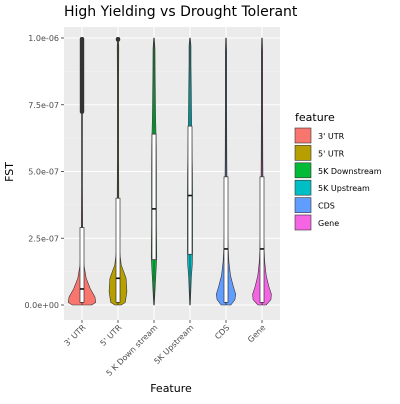  What do you see at coordinates (262, 171) in the screenshot?
I see `violin-gene` at bounding box center [262, 171].